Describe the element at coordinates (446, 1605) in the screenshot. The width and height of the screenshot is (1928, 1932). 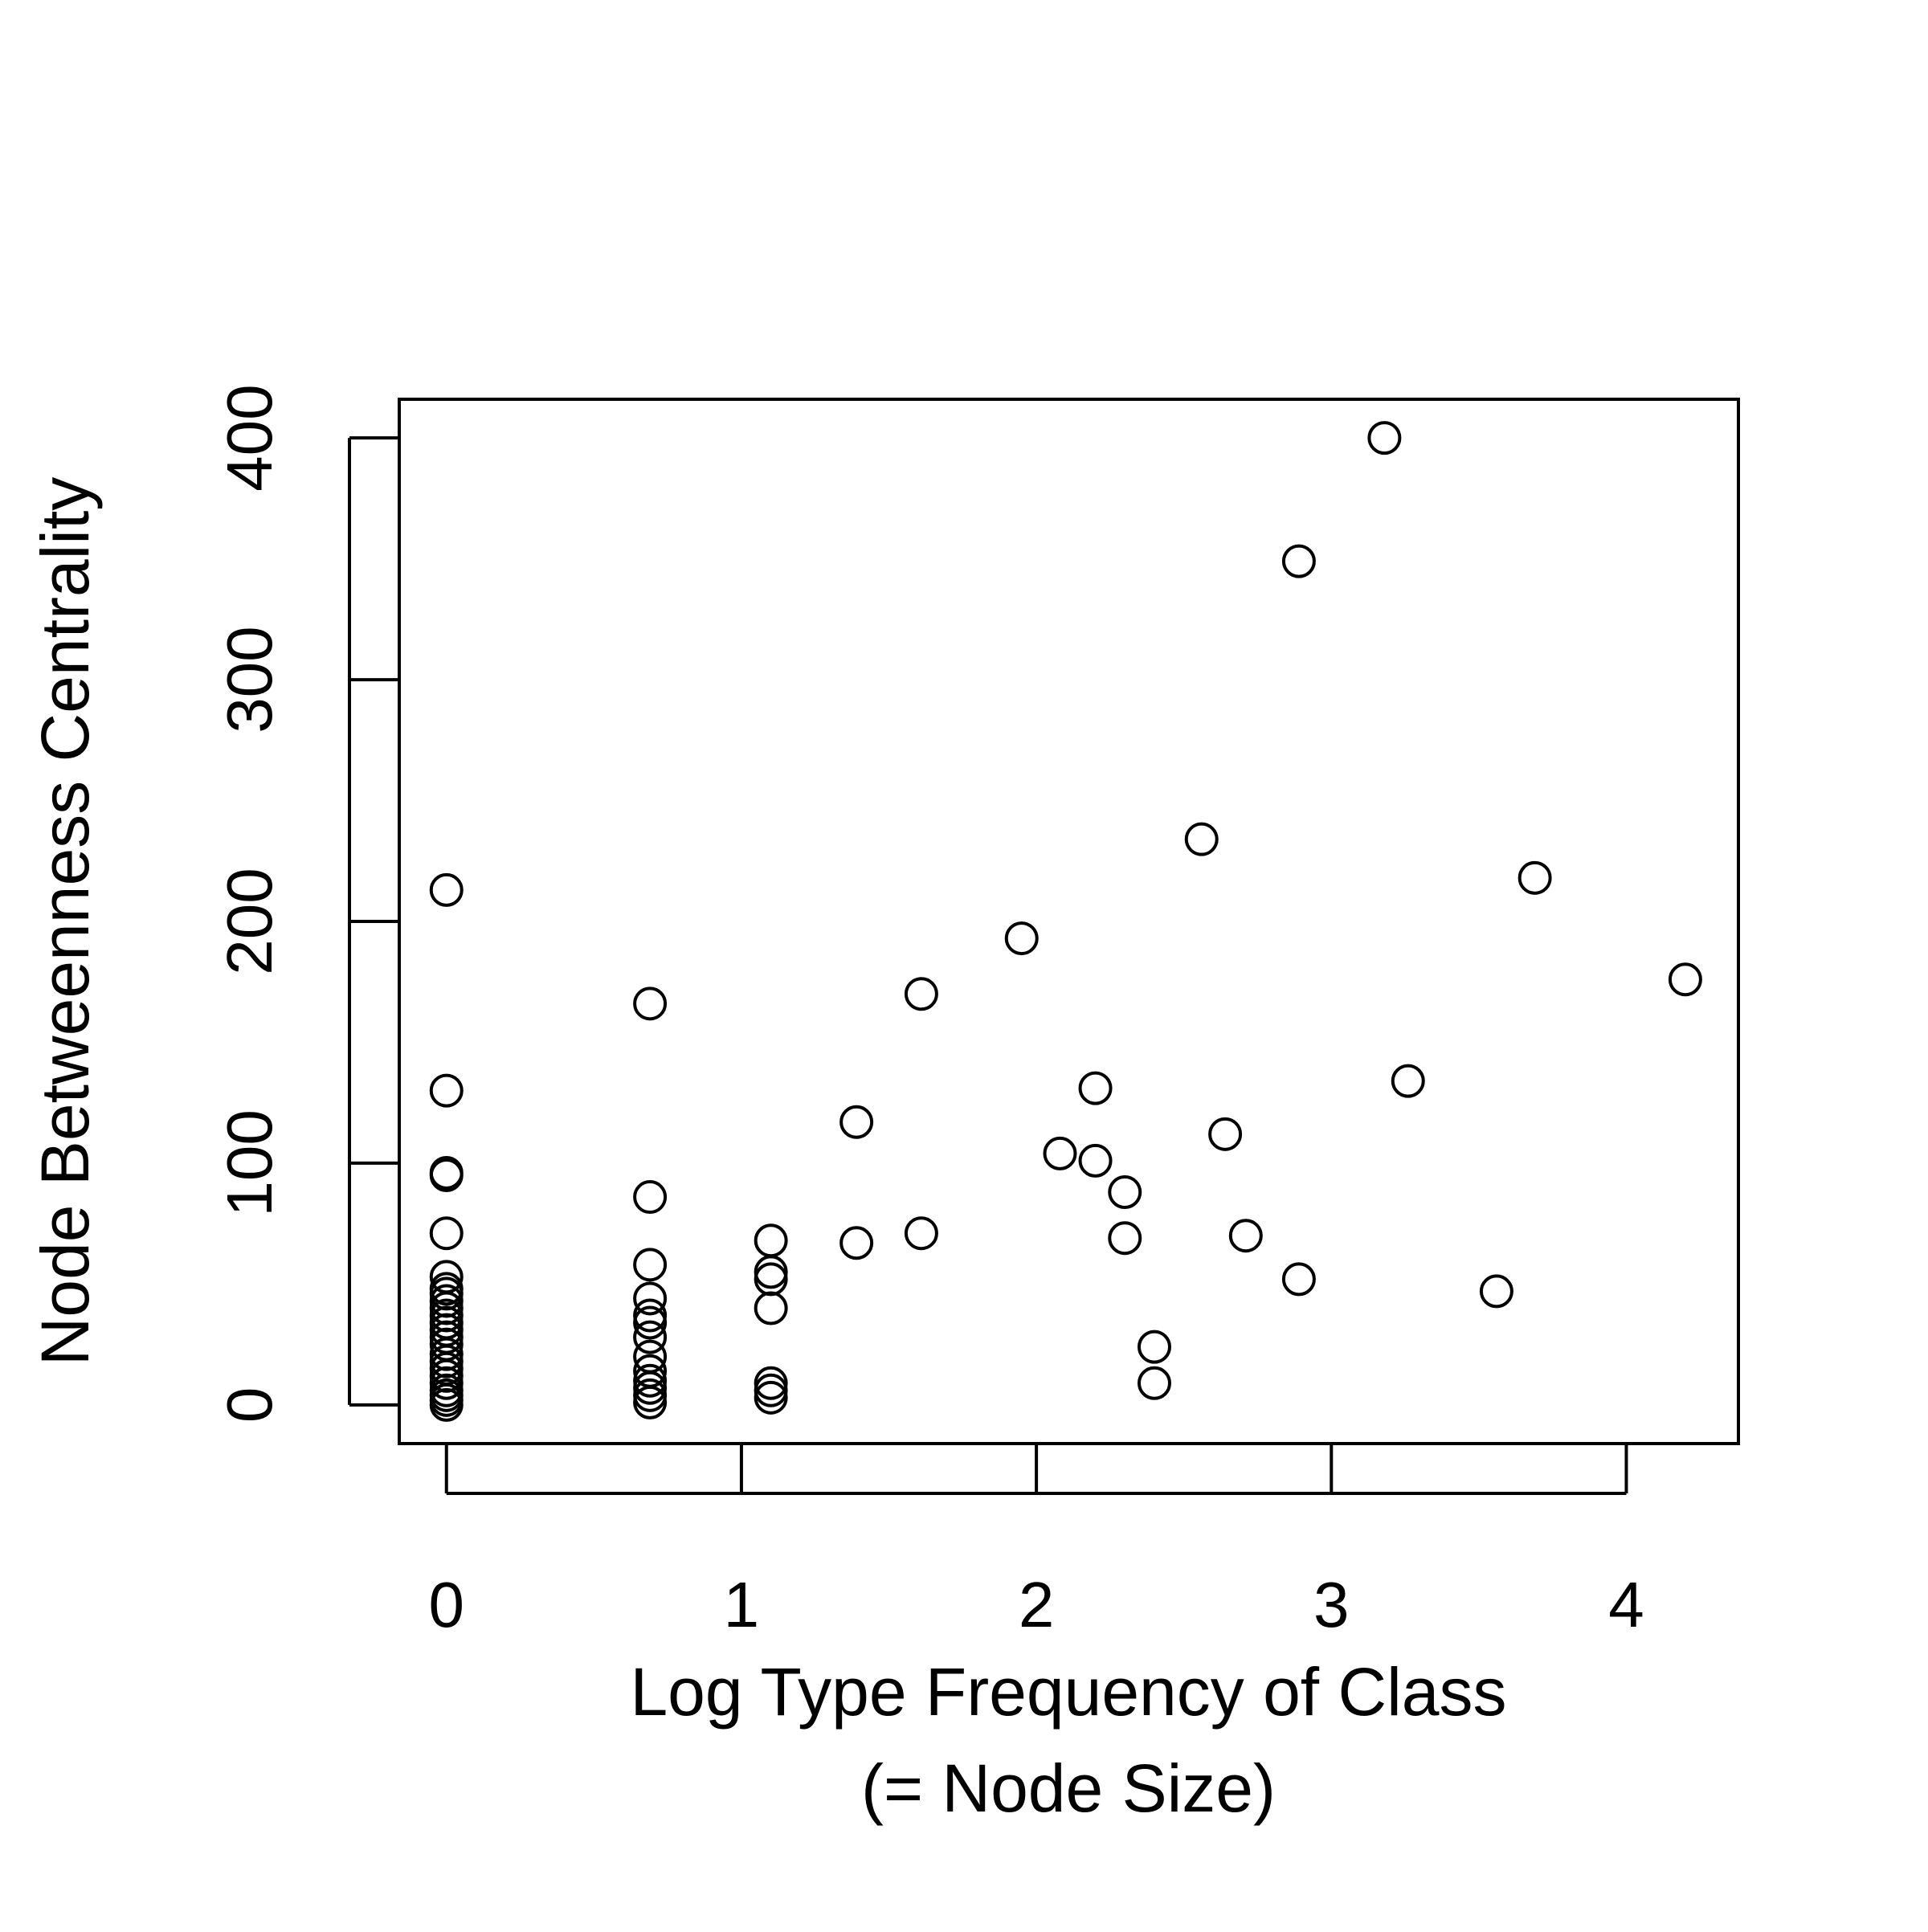
I see `x-tick-label: 0` at that location.